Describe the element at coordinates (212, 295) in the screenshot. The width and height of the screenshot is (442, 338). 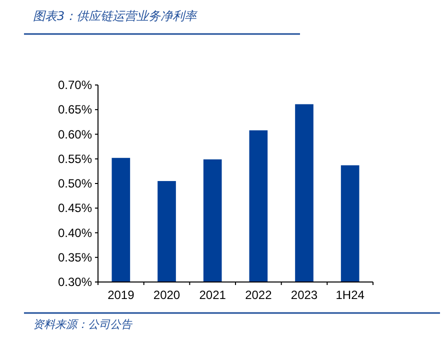
I see `x-tick-label: 2021` at that location.